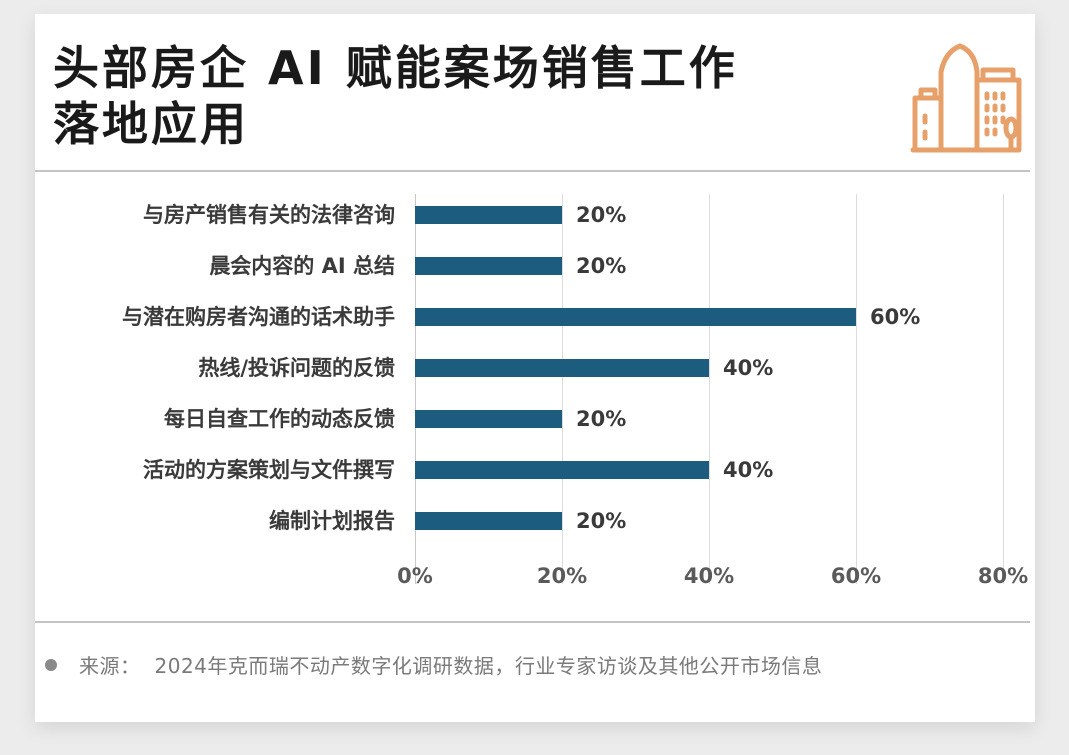 Image resolution: width=1069 pixels, height=755 pixels. Describe the element at coordinates (269, 215) in the screenshot. I see `category-label: 与房产销售有关的法律咨询` at that location.